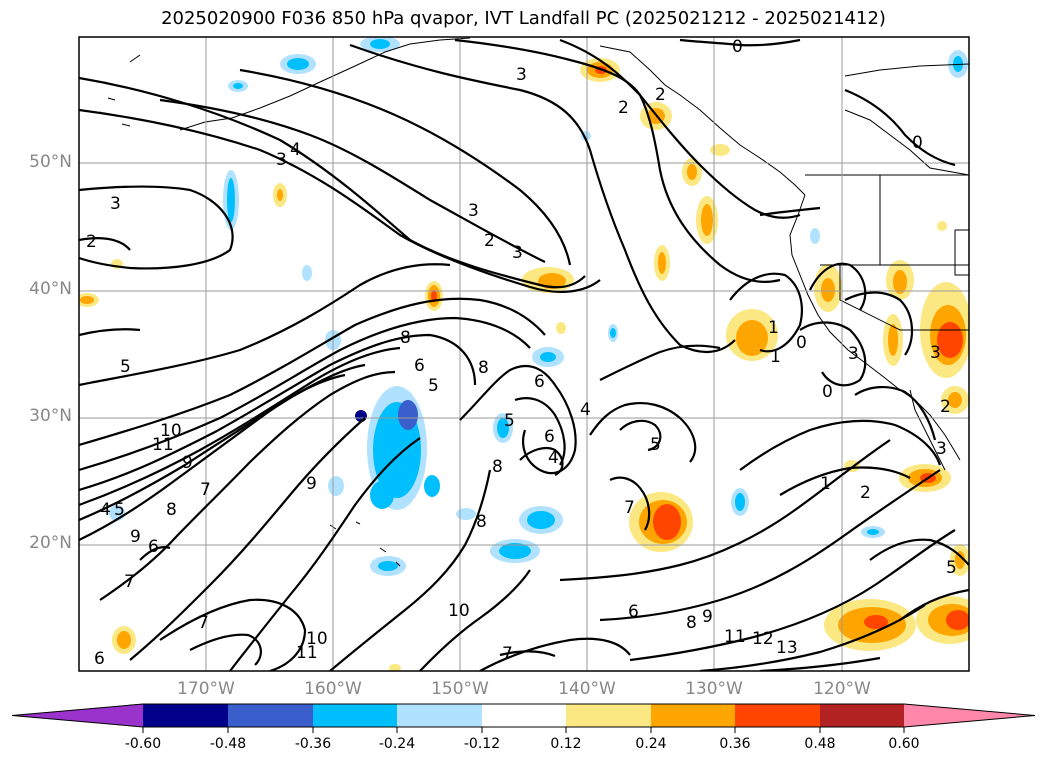 The height and width of the screenshot is (765, 1047). Describe the element at coordinates (50, 416) in the screenshot. I see `lat-label: 30°N` at that location.